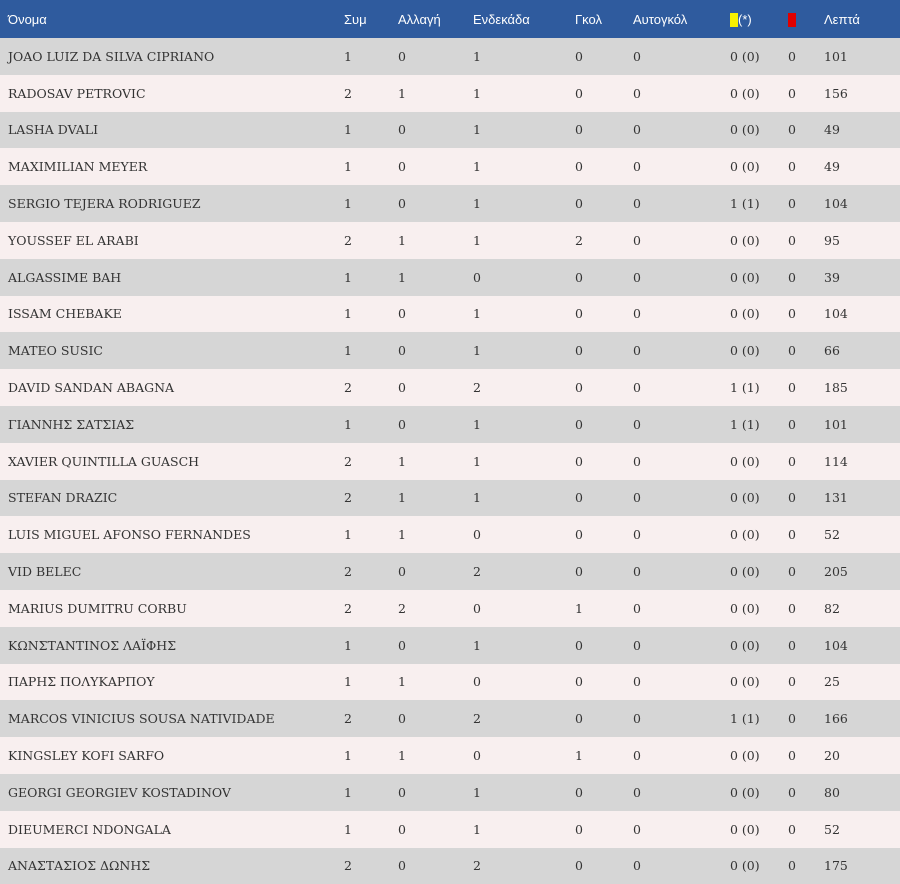 This screenshot has height=884, width=900. What do you see at coordinates (65, 277) in the screenshot?
I see `player-name-cell: ALGASSIME BAH` at bounding box center [65, 277].